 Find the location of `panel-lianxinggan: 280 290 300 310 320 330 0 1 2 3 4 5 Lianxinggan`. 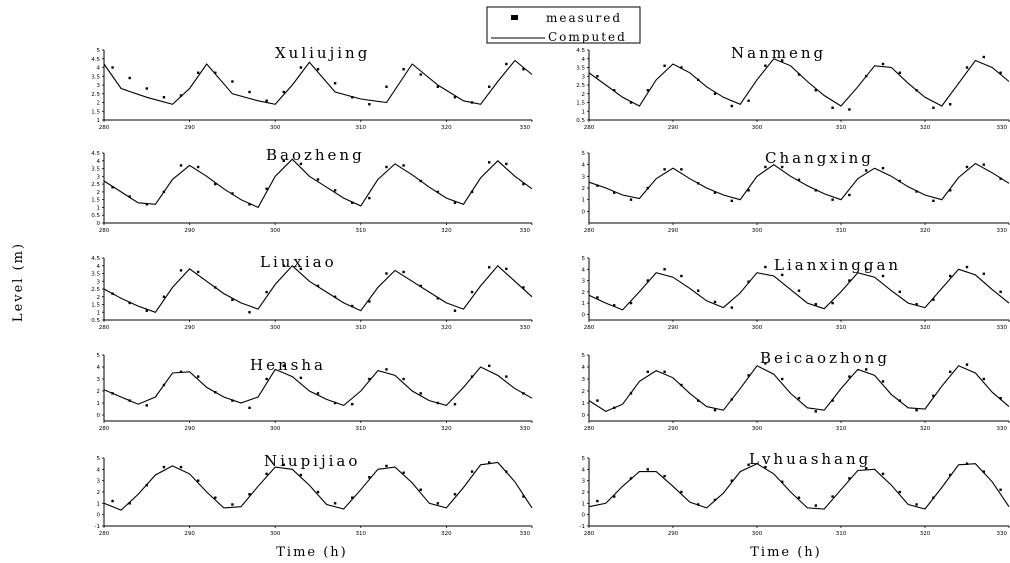

panel-lianxinggan: 280 290 300 310 320 330 0 1 2 3 4 5 Lianxinggan is located at coordinates (796, 293).